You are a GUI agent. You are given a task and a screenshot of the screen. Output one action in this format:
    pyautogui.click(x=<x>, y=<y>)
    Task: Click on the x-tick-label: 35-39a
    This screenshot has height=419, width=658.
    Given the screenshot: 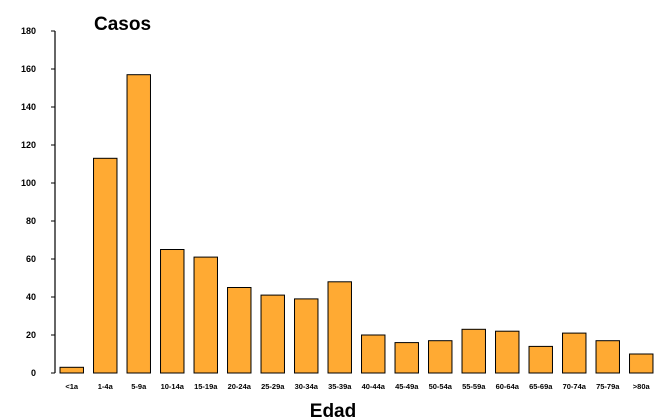 What is the action you would take?
    pyautogui.click(x=340, y=386)
    